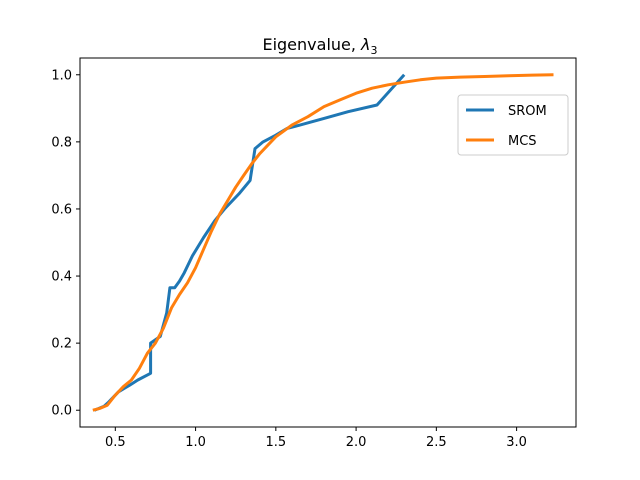  Describe the element at coordinates (365, 44) in the screenshot. I see `chart-title-symbol: λ` at that location.